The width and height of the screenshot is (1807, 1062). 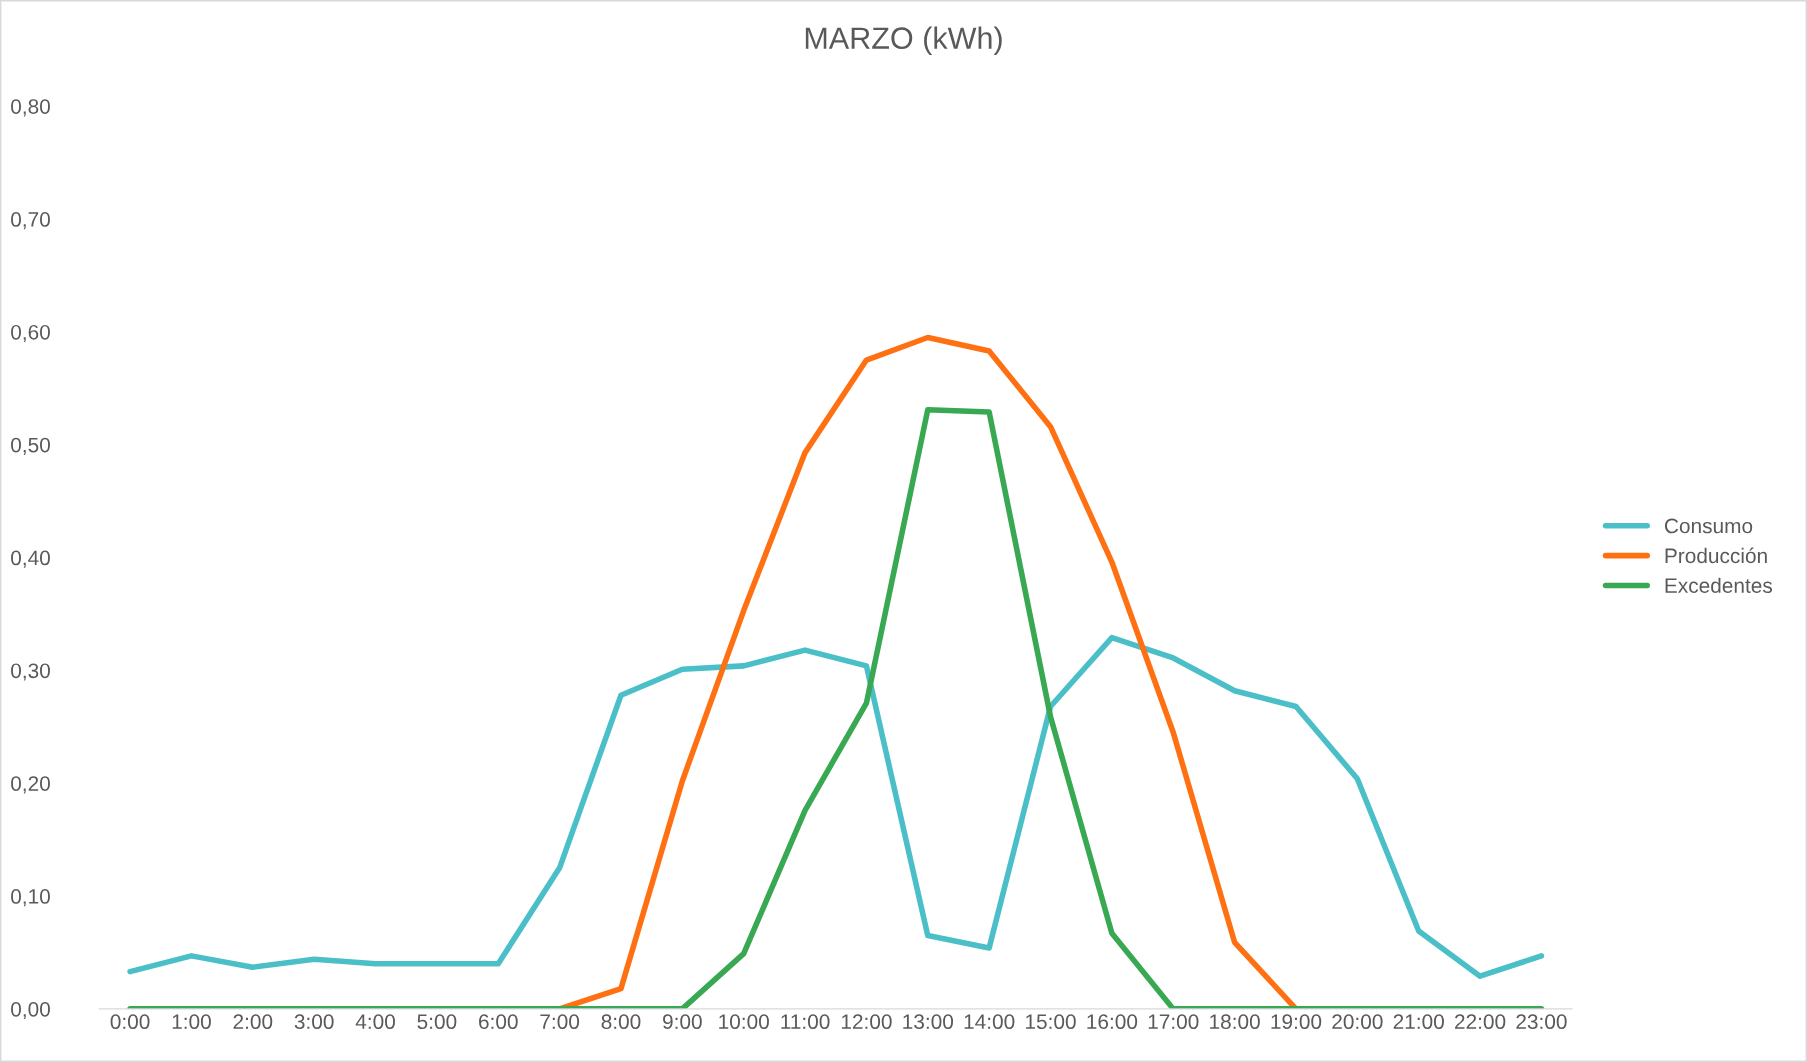 I want to click on x-tick-label: 7:00, so click(x=560, y=1022).